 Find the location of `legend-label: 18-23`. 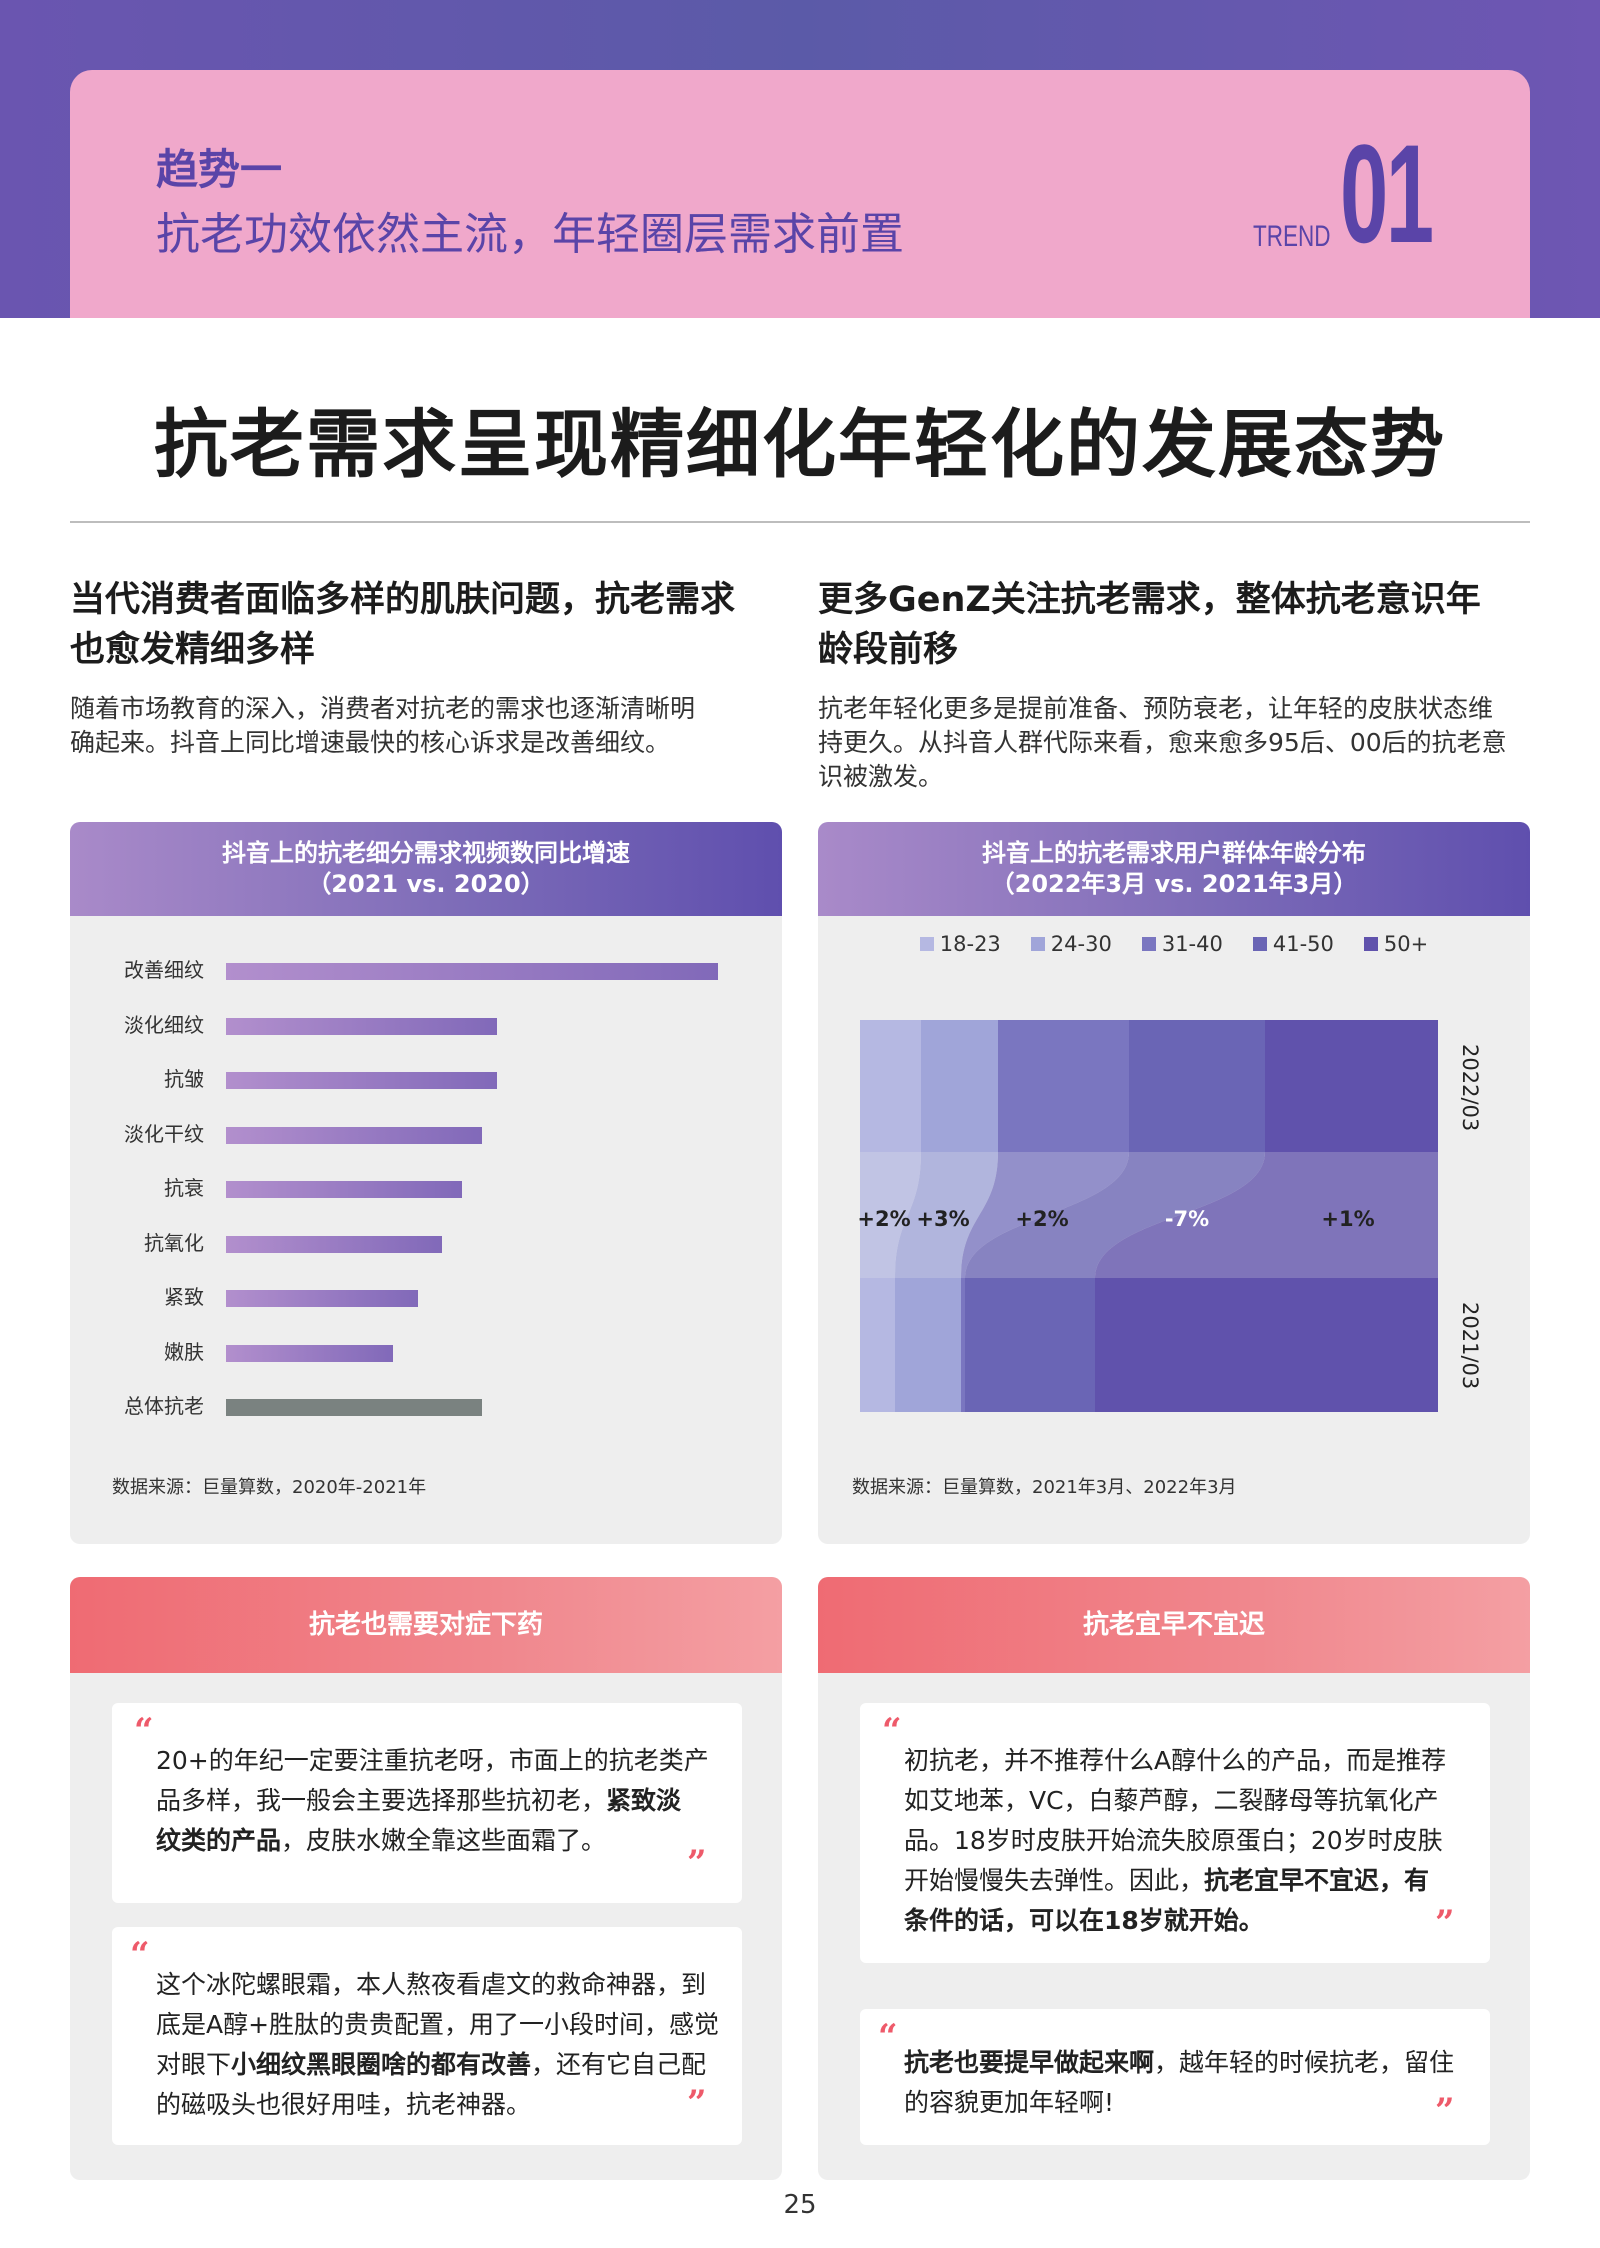

legend-label: 18-23 is located at coordinates (970, 944).